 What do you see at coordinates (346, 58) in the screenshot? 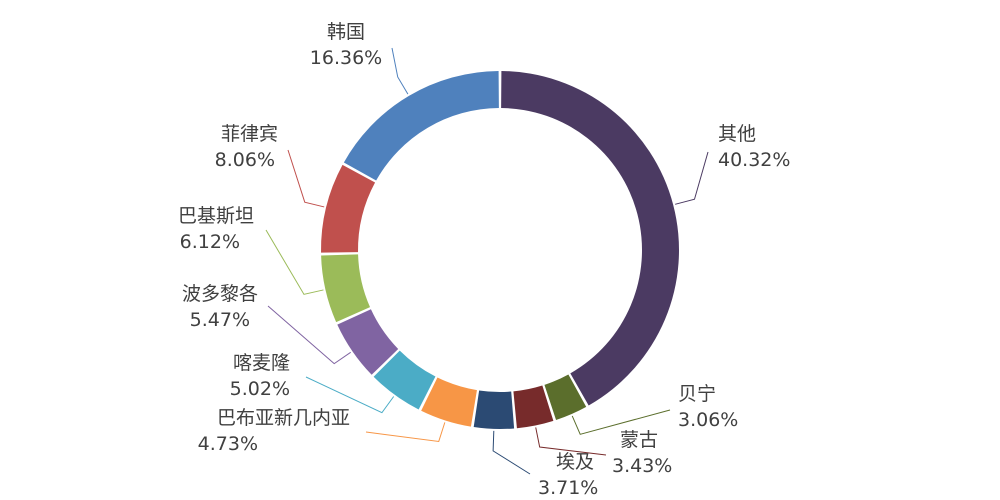
I see `slice-percent-label: 16.36%` at bounding box center [346, 58].